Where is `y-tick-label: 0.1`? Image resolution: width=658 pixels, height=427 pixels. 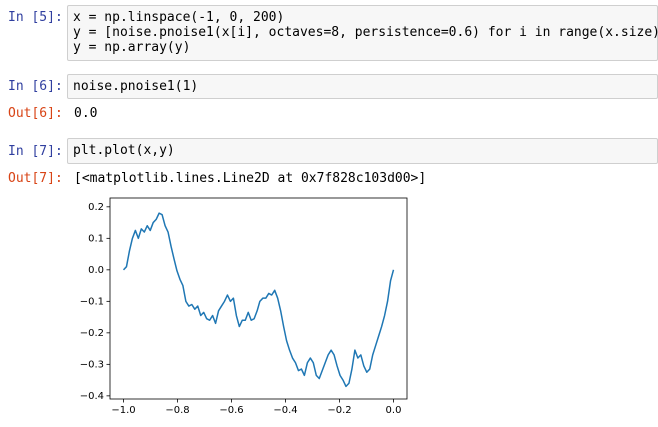
y-tick-label: 0.1 is located at coordinates (96, 238).